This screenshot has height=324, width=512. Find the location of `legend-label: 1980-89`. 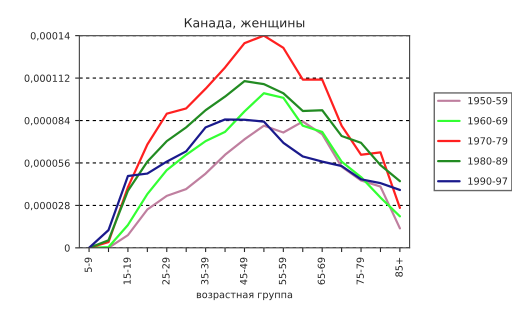

legend-label: 1980-89 is located at coordinates (488, 161).